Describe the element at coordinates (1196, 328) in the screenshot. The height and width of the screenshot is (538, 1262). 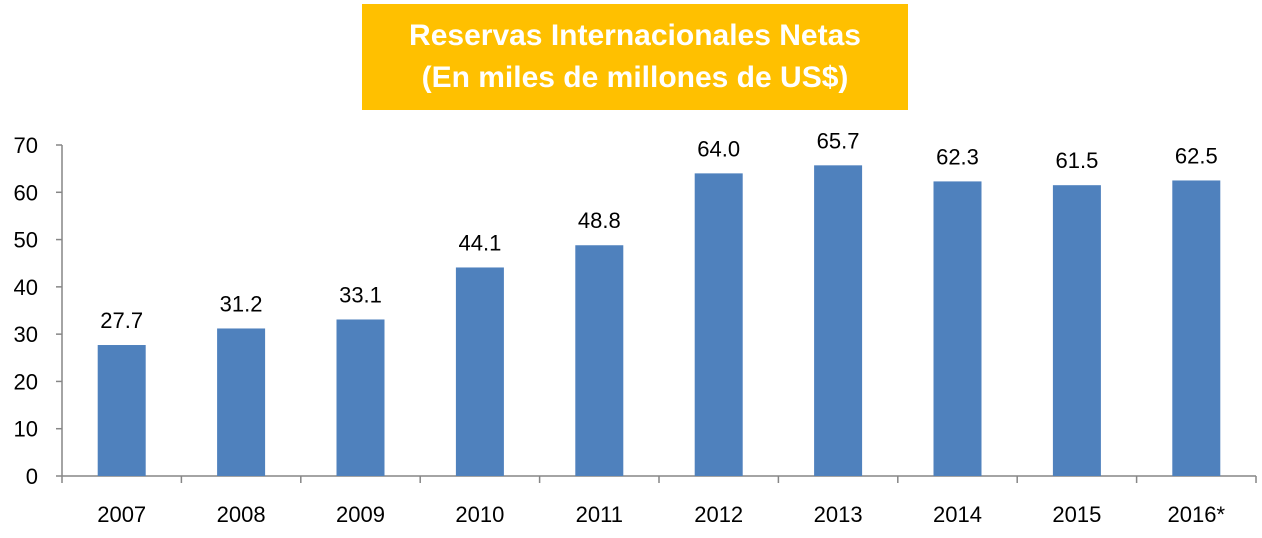
I see `bar-2016` at that location.